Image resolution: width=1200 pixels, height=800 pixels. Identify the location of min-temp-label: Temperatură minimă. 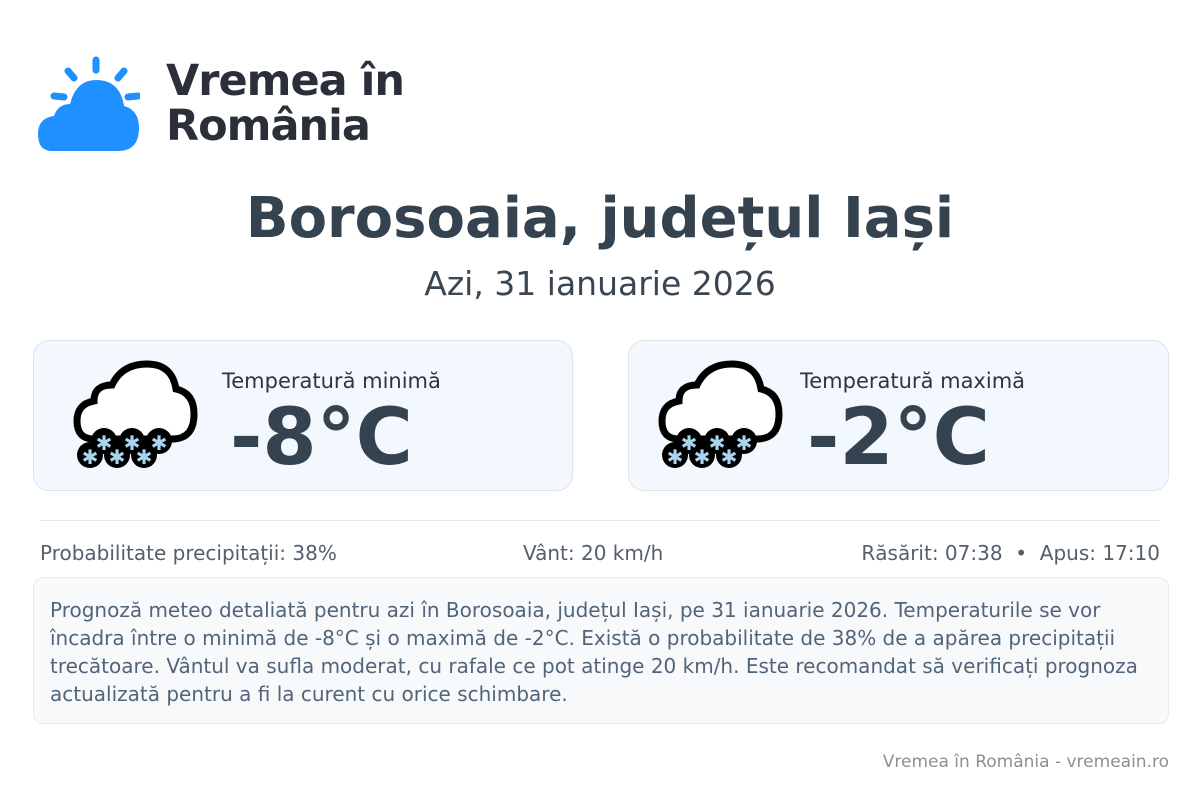
(331, 381).